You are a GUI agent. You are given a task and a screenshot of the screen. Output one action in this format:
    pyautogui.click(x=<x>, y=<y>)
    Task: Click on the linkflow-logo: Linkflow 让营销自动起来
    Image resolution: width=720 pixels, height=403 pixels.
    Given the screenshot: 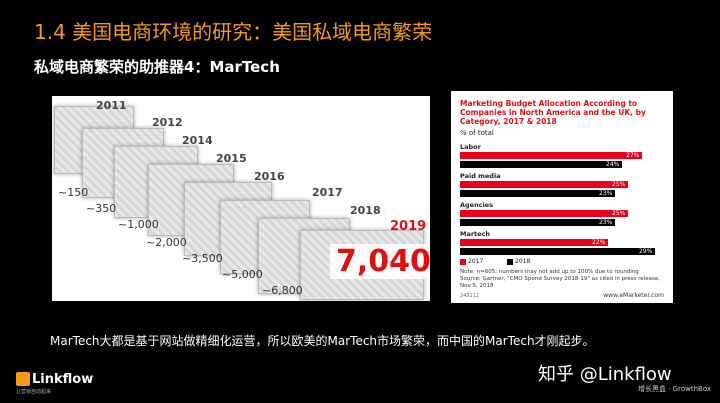 What is the action you would take?
    pyautogui.click(x=54, y=381)
    